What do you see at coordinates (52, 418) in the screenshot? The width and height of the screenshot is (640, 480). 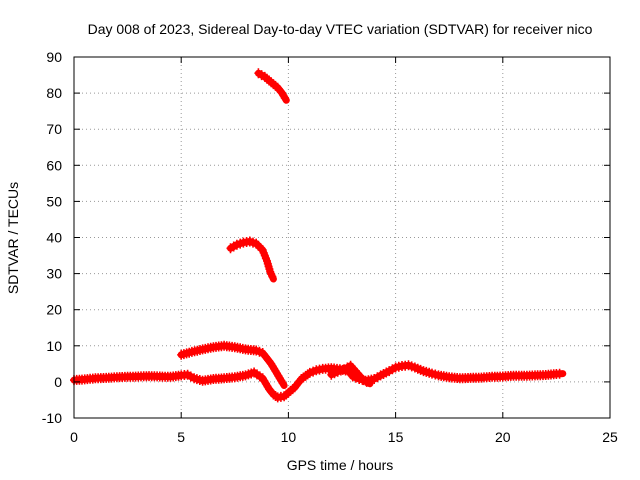 I see `y-tick-label: -10` at bounding box center [52, 418].